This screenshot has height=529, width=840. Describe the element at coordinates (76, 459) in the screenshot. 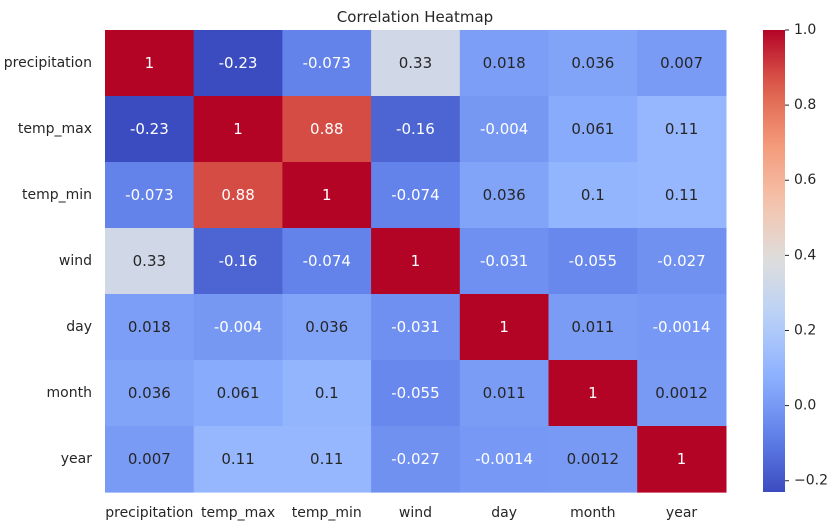

I see `y-tick-label: year` at that location.